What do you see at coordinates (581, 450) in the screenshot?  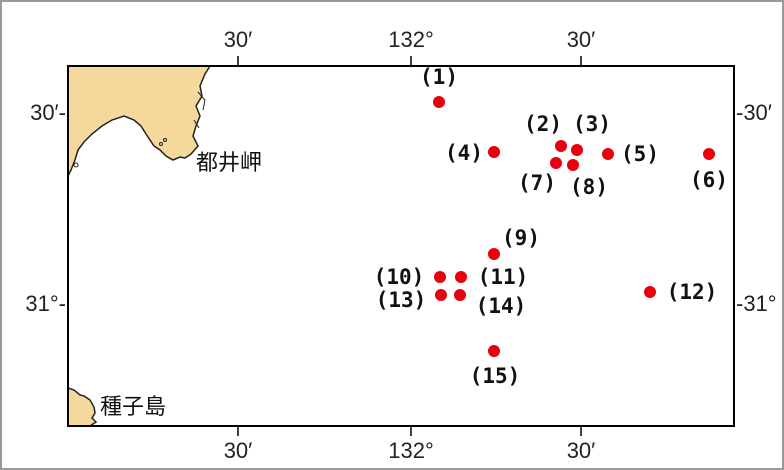 I see `bottom-tick-label-3: 30′` at bounding box center [581, 450].